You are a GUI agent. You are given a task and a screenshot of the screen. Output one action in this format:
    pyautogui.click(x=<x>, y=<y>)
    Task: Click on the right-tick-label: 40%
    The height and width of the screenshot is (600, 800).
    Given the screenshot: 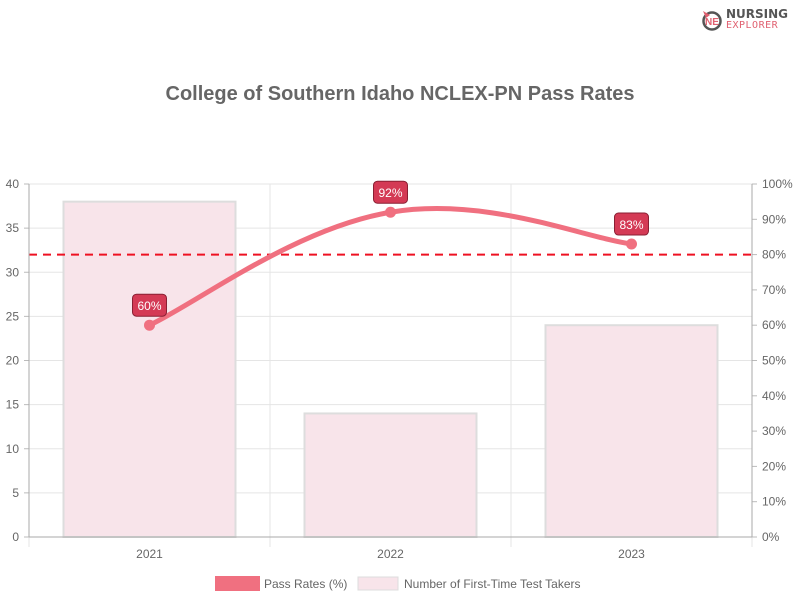 What is the action you would take?
    pyautogui.click(x=774, y=396)
    